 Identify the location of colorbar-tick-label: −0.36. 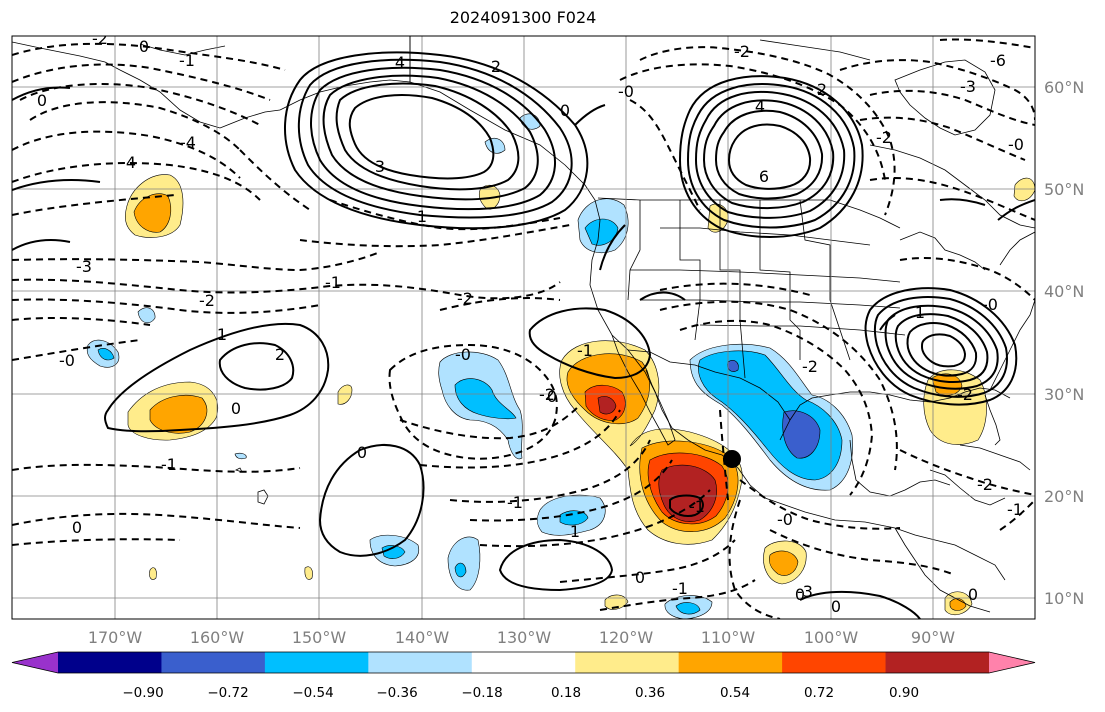
(396, 693).